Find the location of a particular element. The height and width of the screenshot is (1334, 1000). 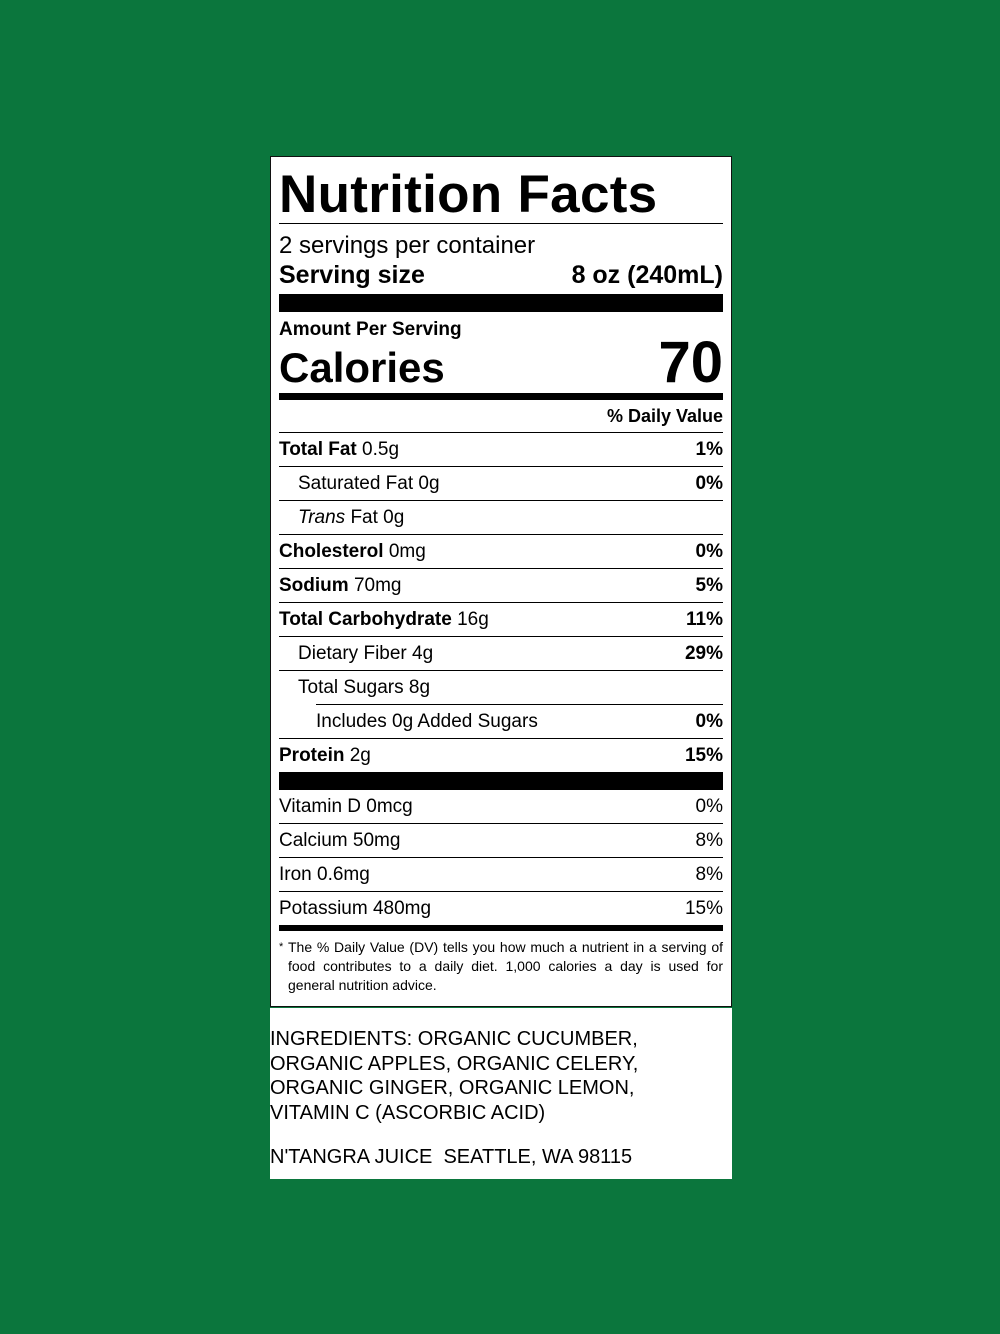

manufacturer-address: N'TANGRA JUICE SEATTLE, WA 98115 is located at coordinates (451, 1157).